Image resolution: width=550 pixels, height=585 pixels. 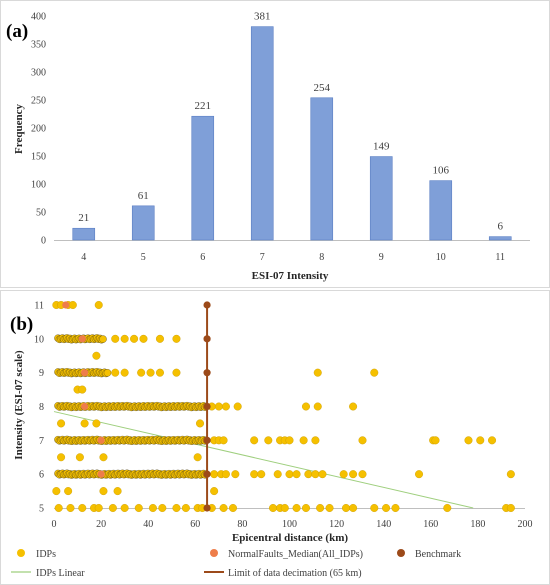 What do you see at coordinates (83, 257) in the screenshot?
I see `panel-a-x-tick-label: 4` at bounding box center [83, 257].